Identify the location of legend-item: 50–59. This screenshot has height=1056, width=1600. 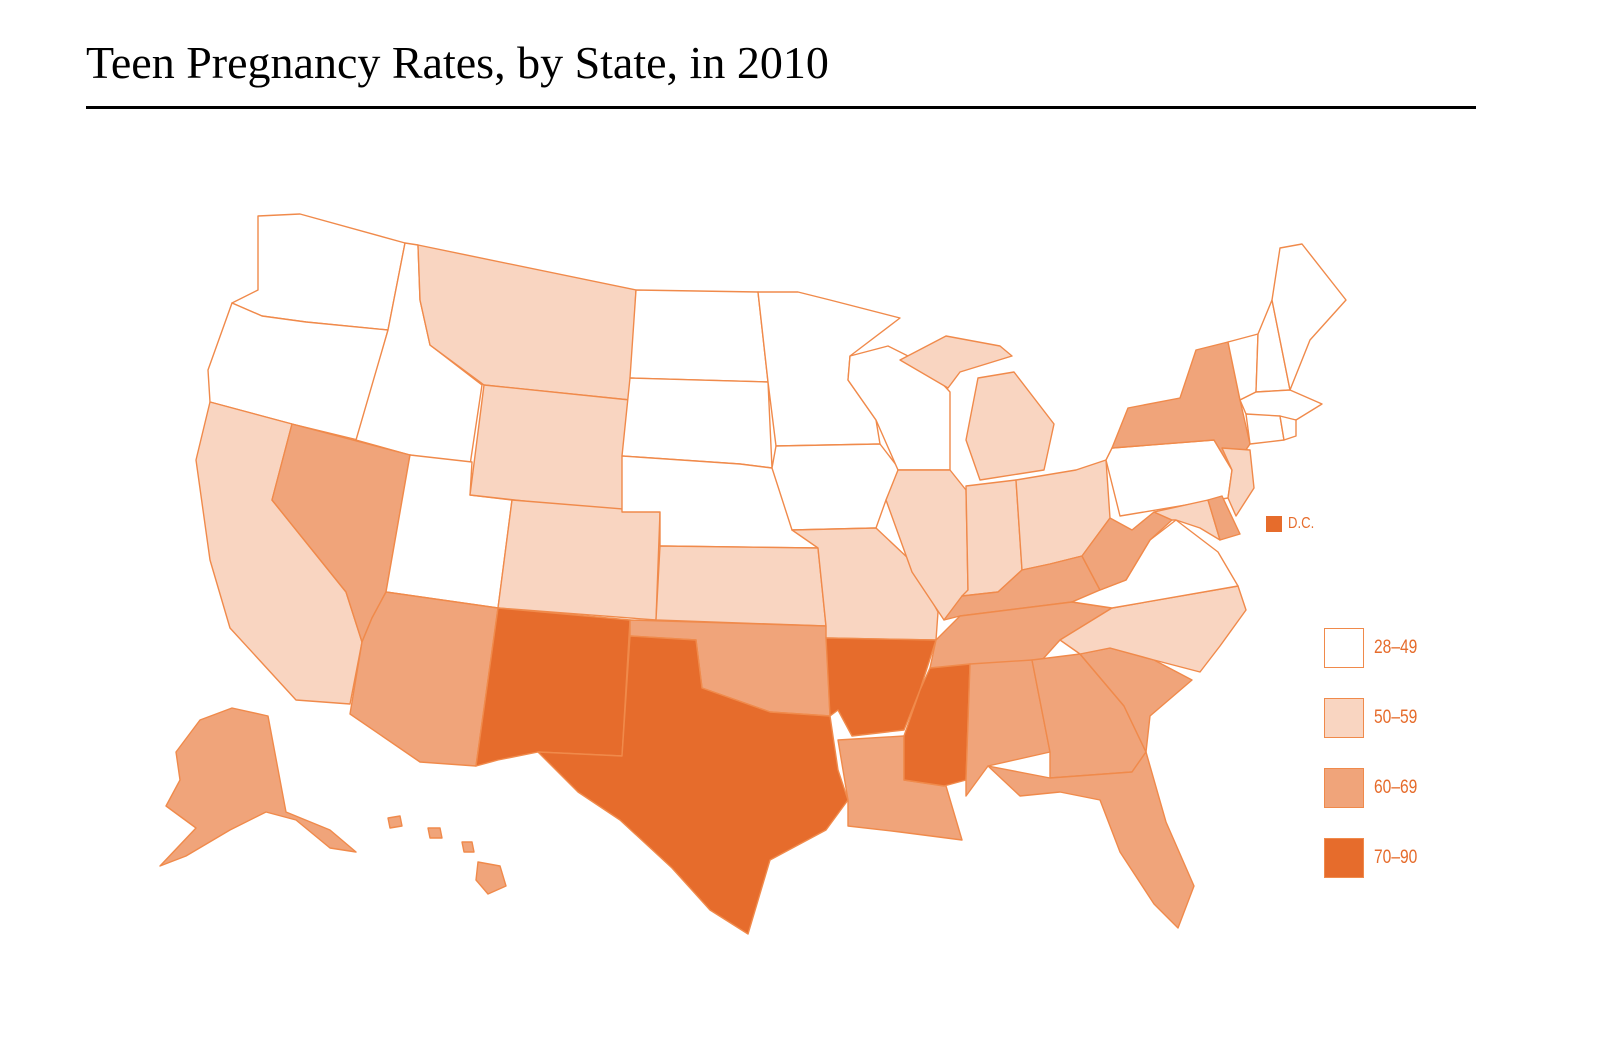
(1375, 718).